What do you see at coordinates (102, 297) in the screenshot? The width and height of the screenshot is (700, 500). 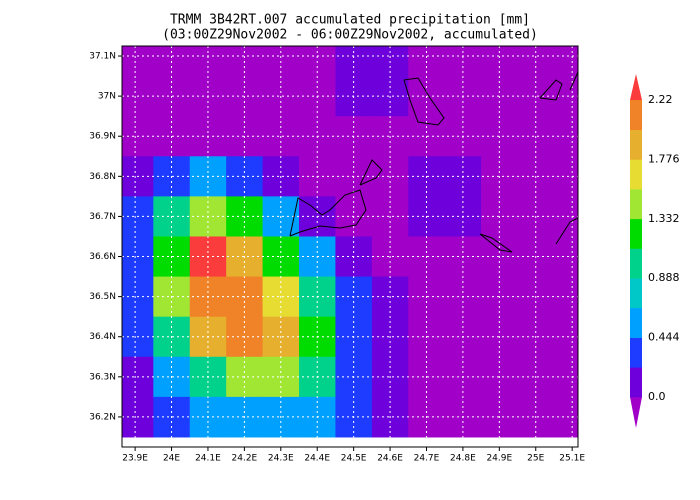 I see `y-tick-label: 36.5N` at bounding box center [102, 297].